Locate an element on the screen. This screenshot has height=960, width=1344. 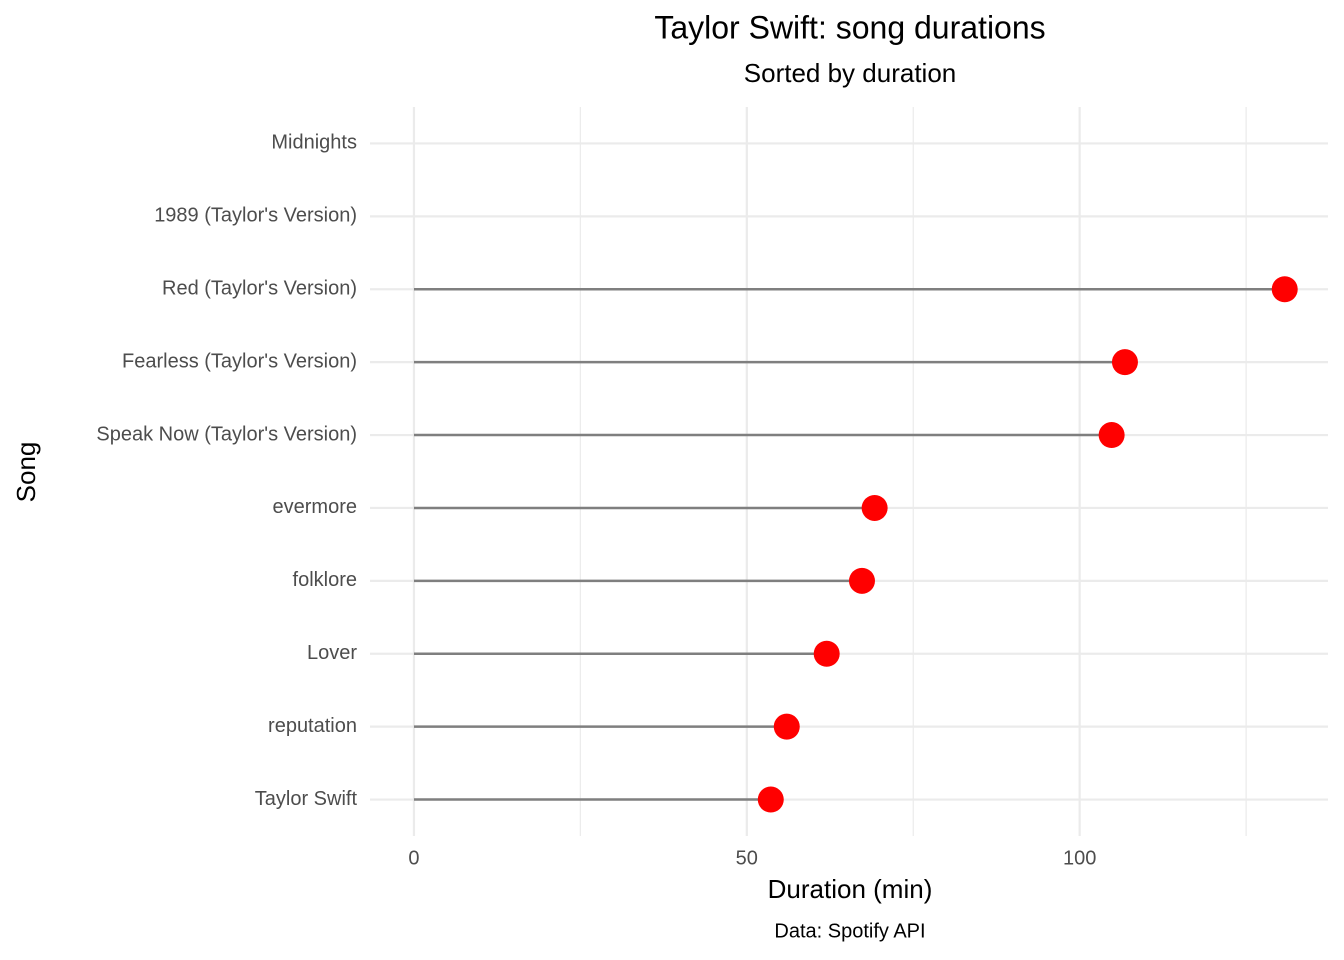
y-tick-label: 1989 (Taylor's Version) is located at coordinates (255, 216).